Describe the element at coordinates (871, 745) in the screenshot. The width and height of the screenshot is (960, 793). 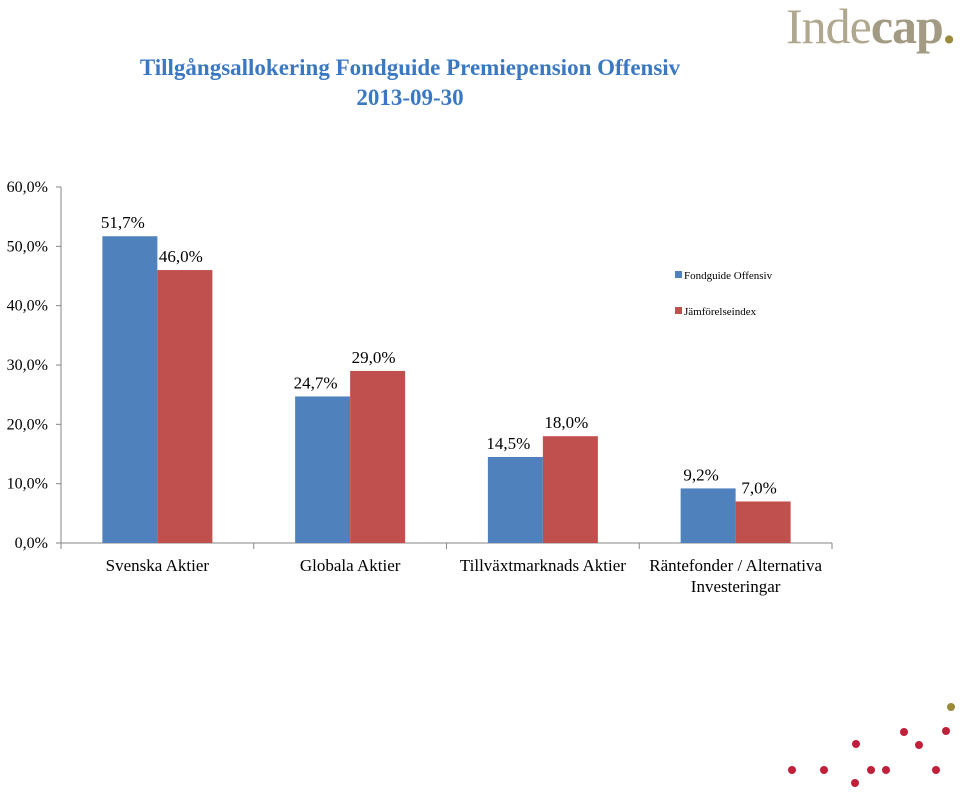
I see `decorative-dots` at that location.